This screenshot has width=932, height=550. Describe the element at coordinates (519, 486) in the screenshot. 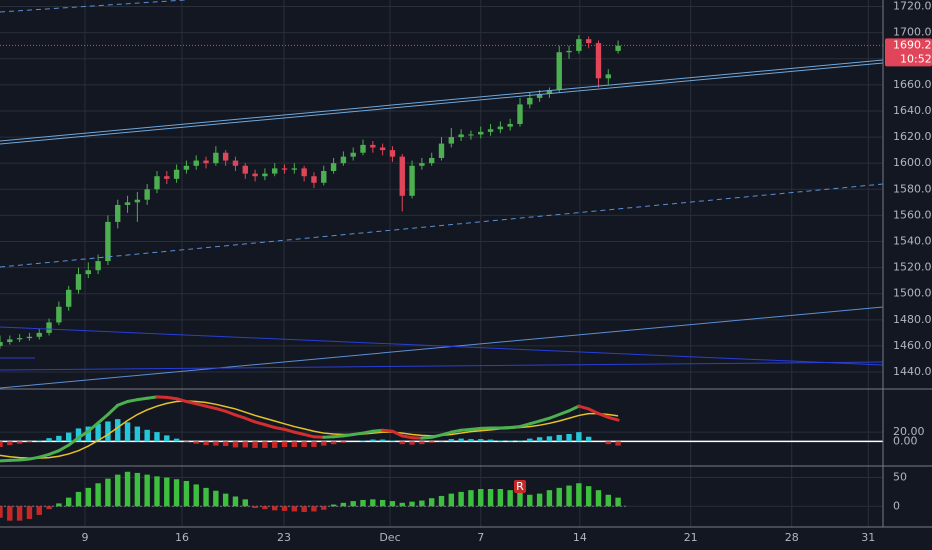

I see `annotation-box` at that location.